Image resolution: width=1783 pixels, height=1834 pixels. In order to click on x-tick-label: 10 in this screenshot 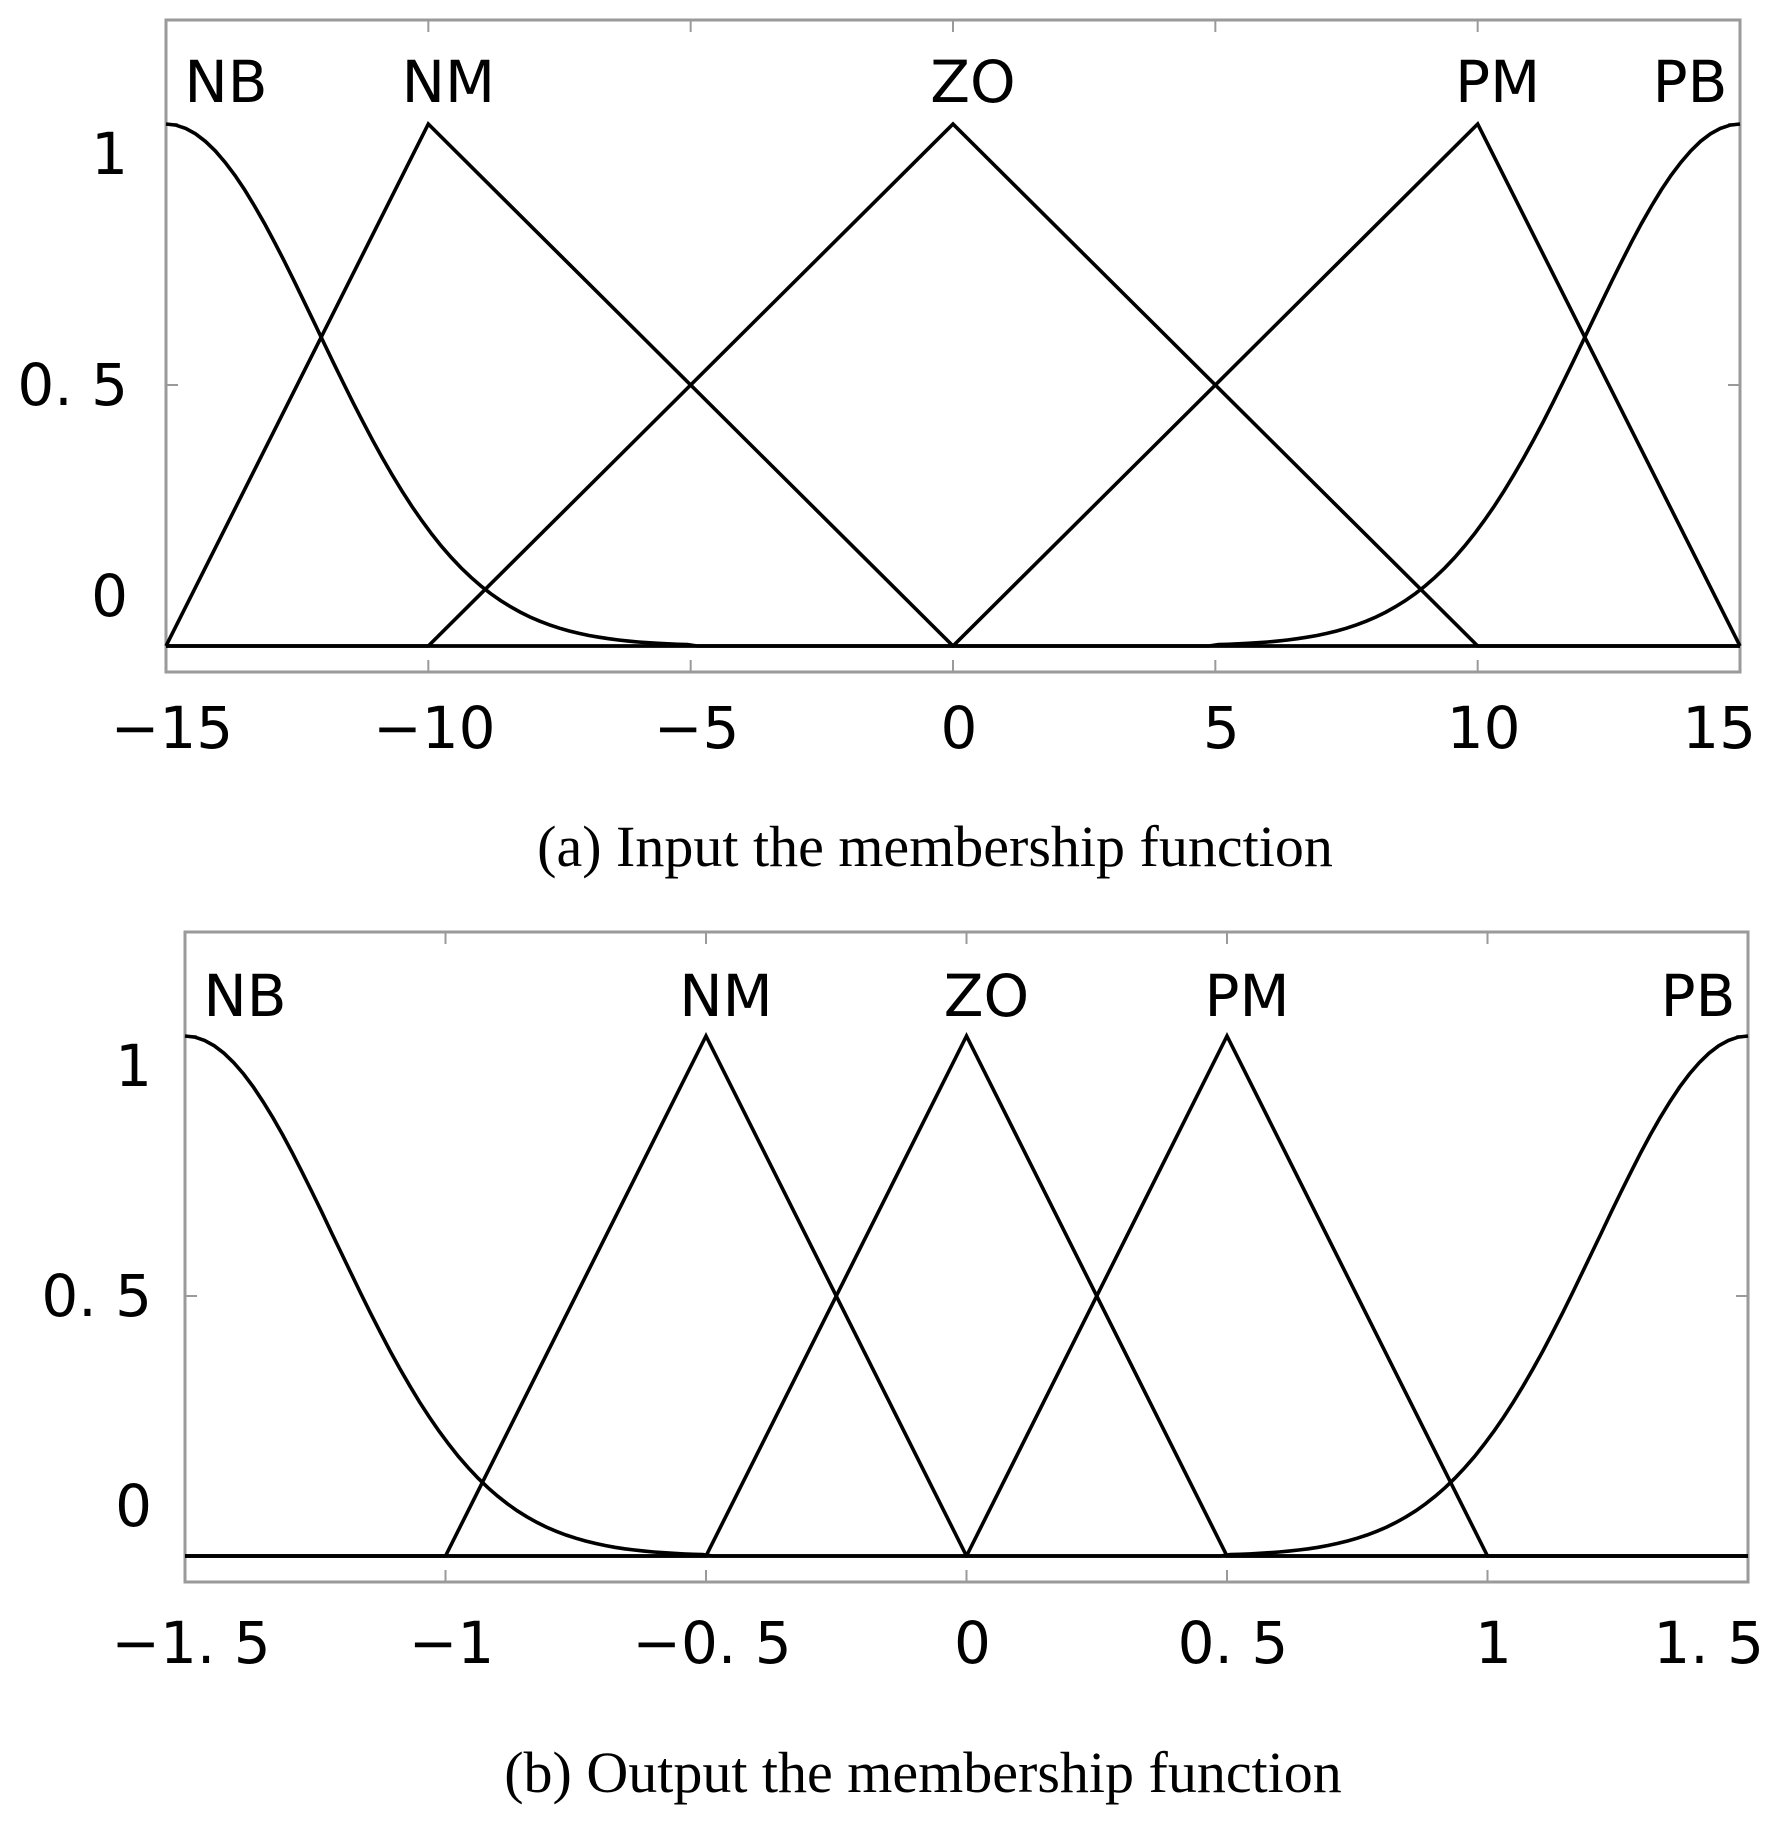, I will do `click(1484, 728)`.